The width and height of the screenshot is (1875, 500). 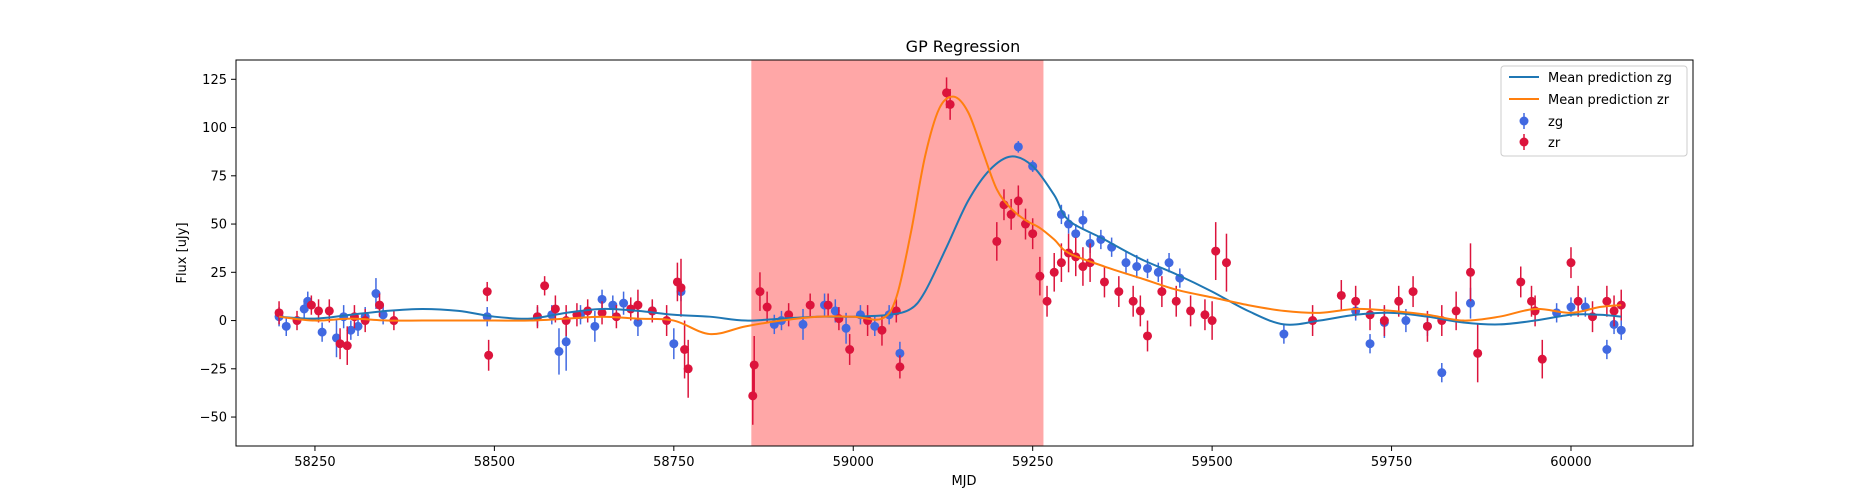 What do you see at coordinates (963, 46) in the screenshot?
I see `chart-title: GP Regression` at bounding box center [963, 46].